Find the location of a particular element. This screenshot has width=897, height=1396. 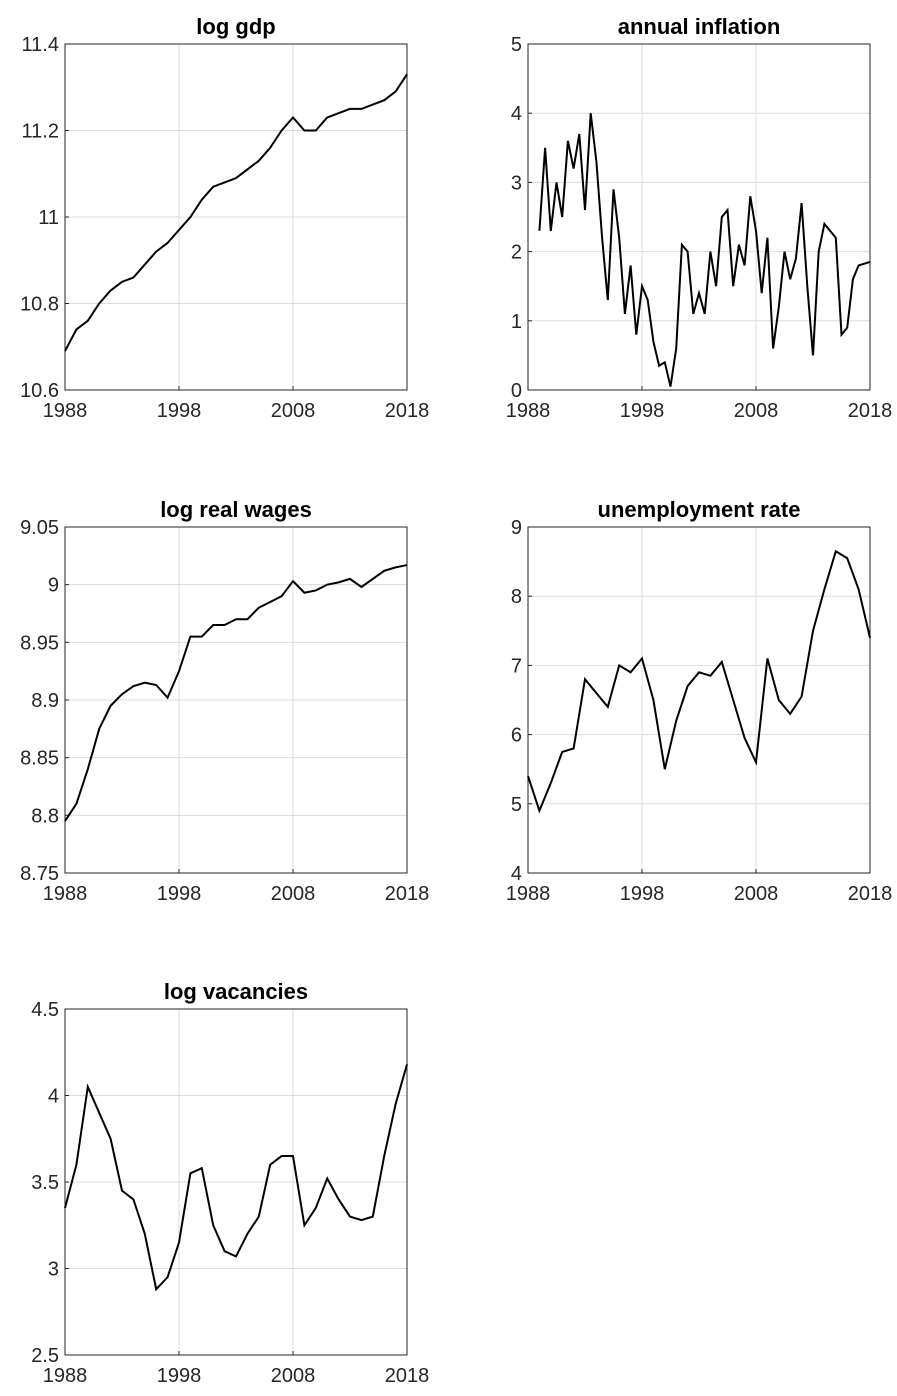

y-tick-label: 8.85 is located at coordinates (39, 759).